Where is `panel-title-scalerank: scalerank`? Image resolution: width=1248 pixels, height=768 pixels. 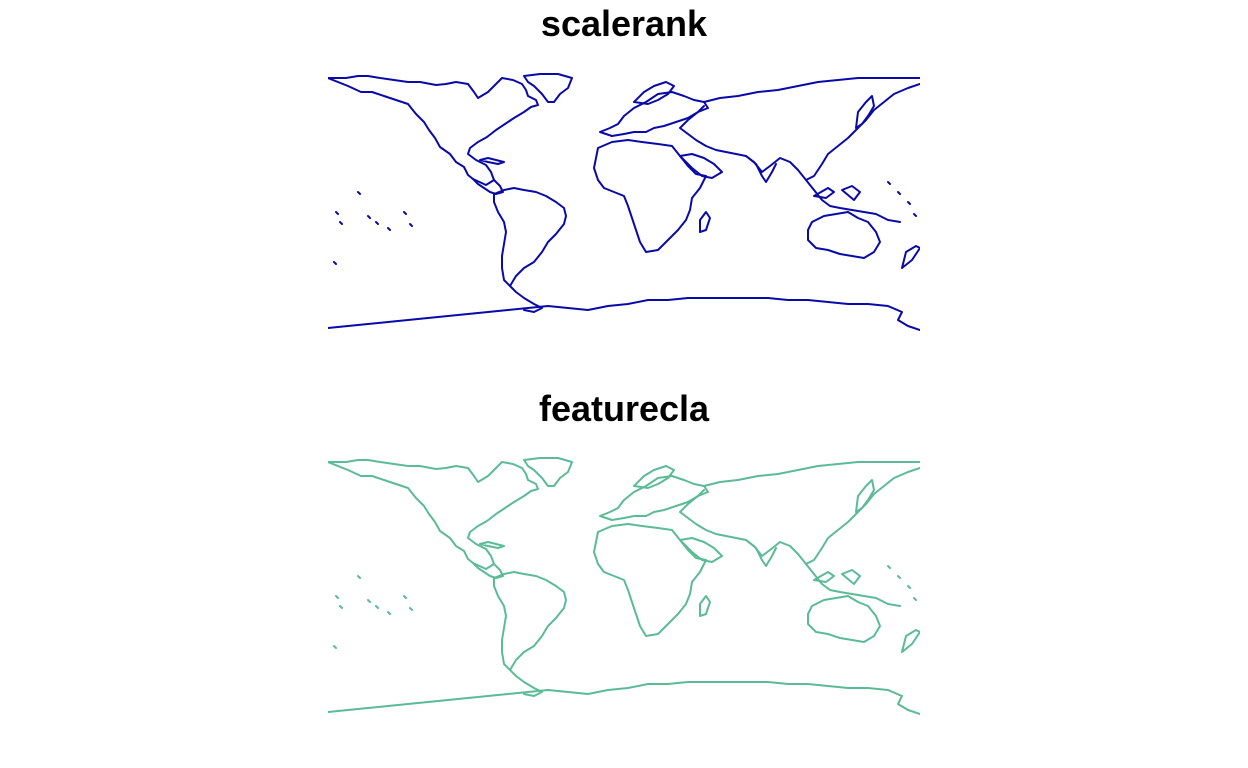
panel-title-scalerank: scalerank is located at coordinates (624, 23).